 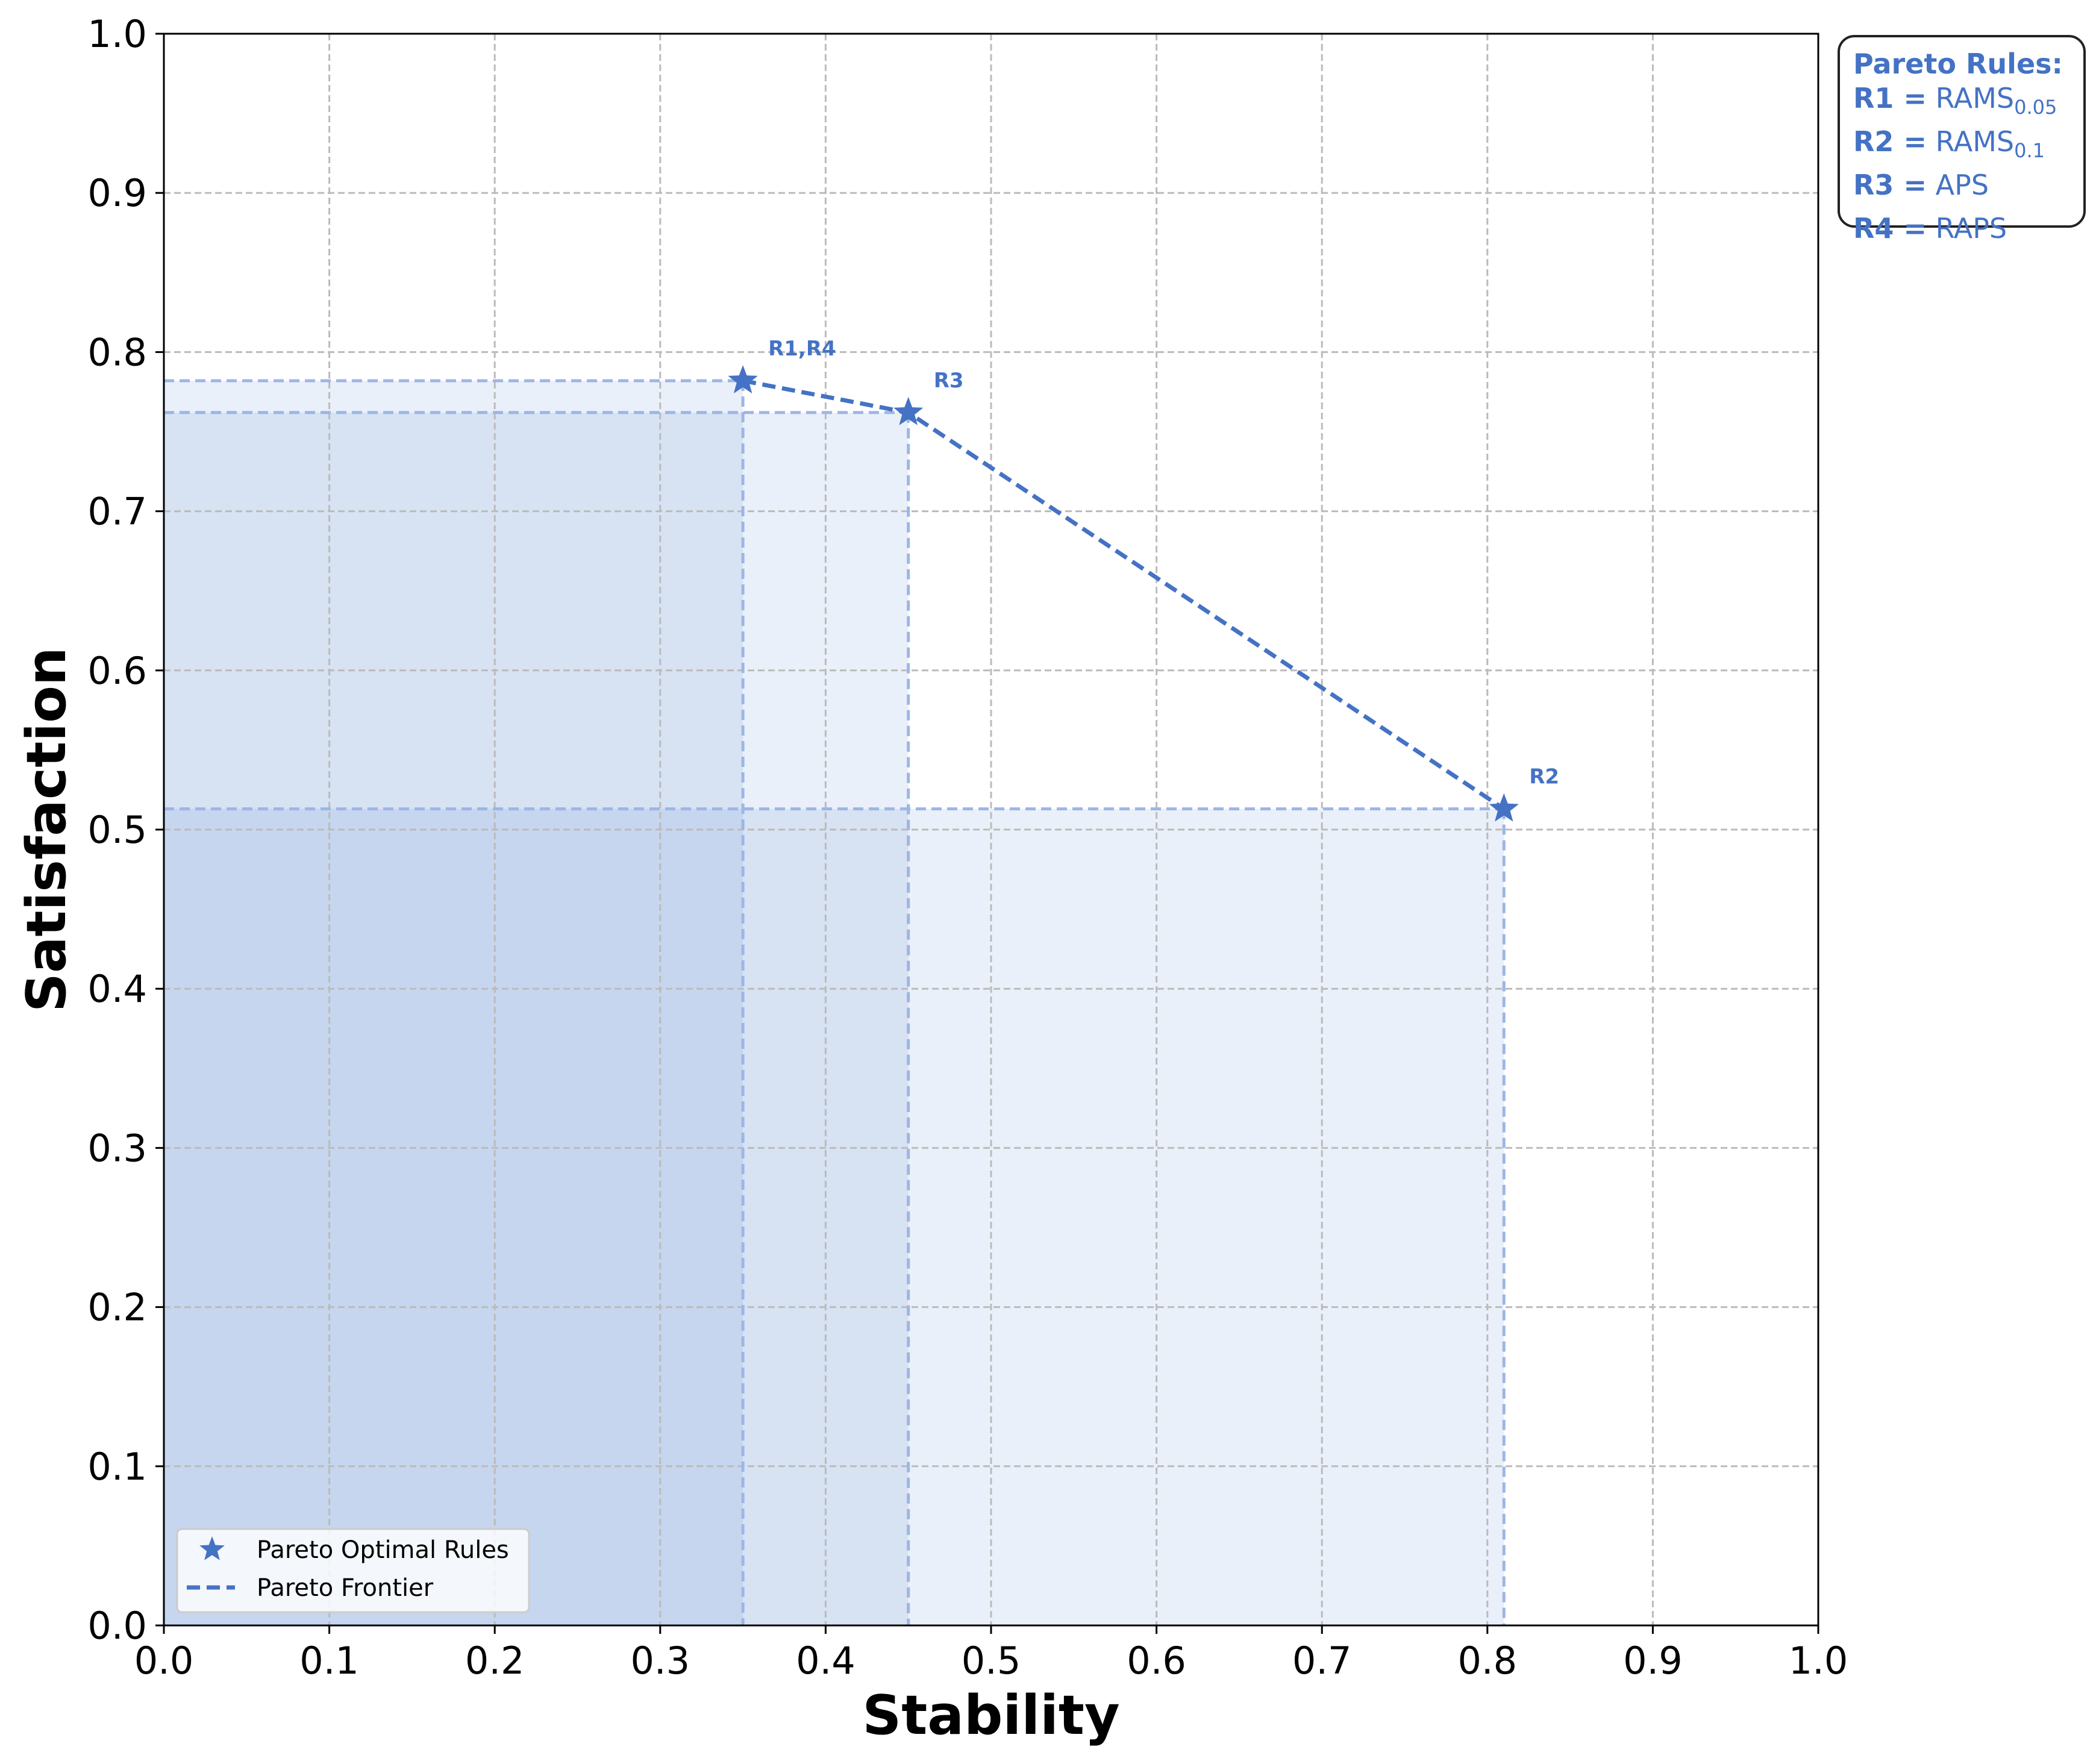 What do you see at coordinates (164, 1661) in the screenshot?
I see `x-tick-label-0: 0.0` at bounding box center [164, 1661].